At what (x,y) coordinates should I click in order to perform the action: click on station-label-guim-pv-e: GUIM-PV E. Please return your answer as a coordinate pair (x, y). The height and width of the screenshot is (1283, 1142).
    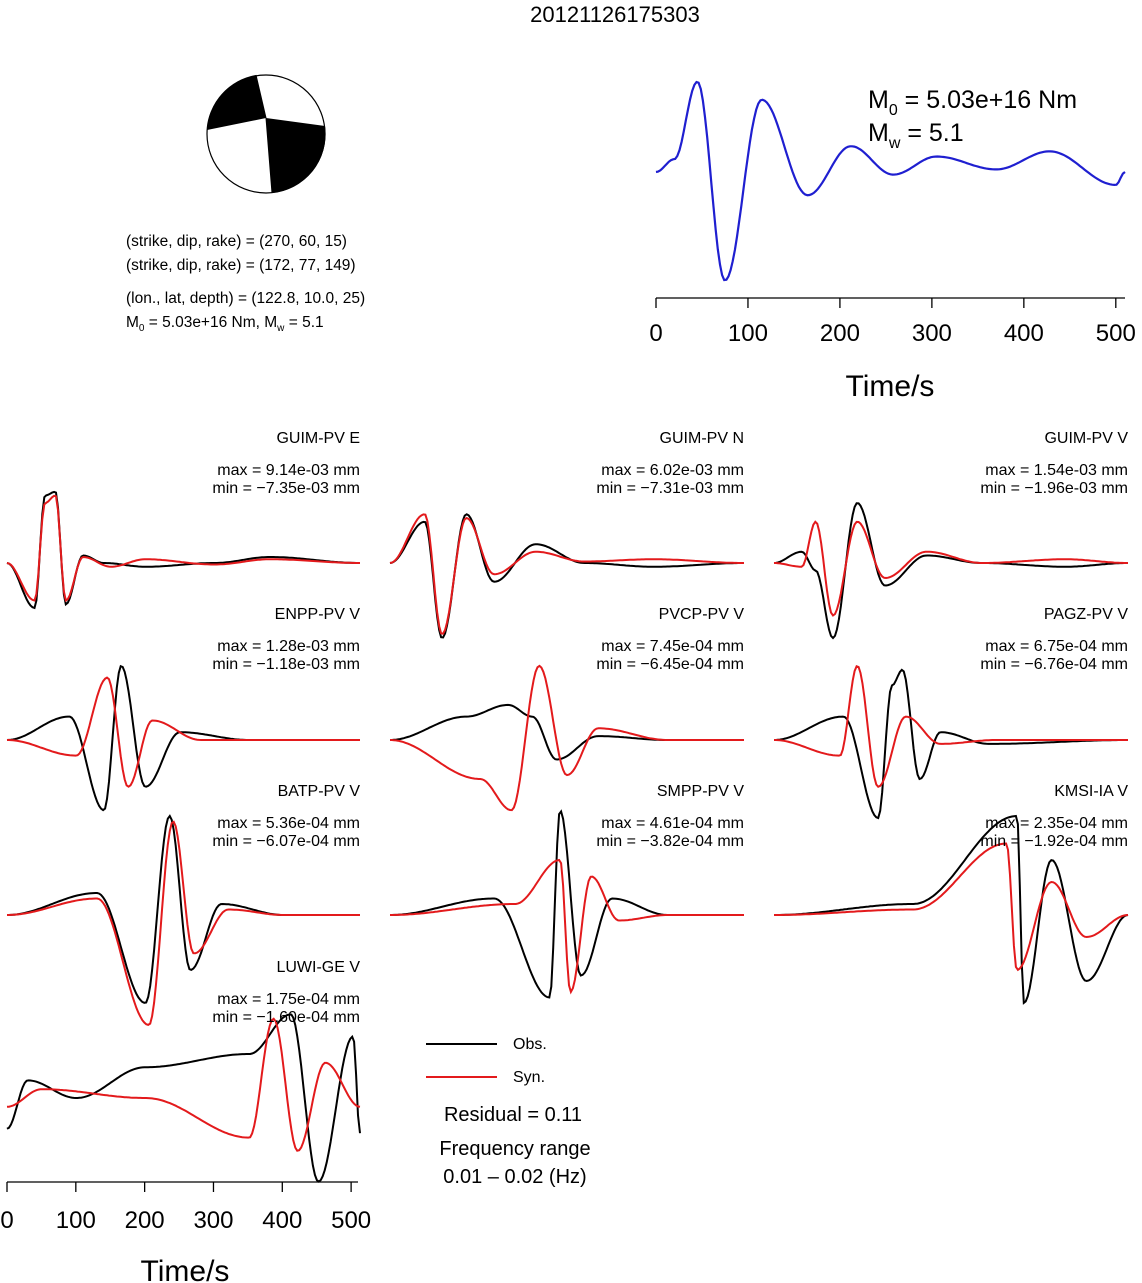
    Looking at the image, I should click on (318, 438).